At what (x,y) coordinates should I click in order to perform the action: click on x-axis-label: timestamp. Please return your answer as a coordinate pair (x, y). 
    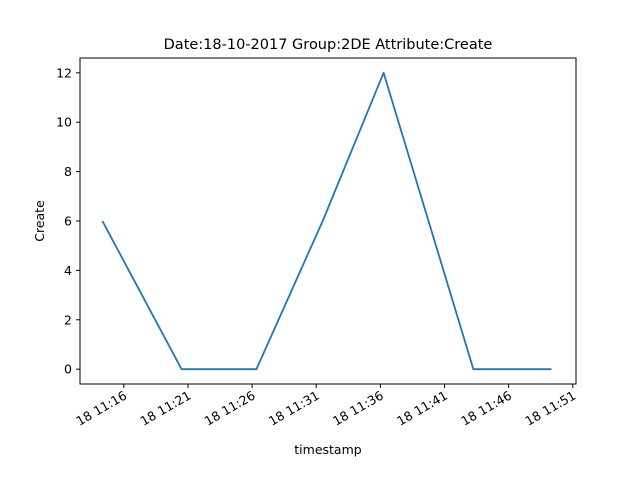
    Looking at the image, I should click on (327, 449).